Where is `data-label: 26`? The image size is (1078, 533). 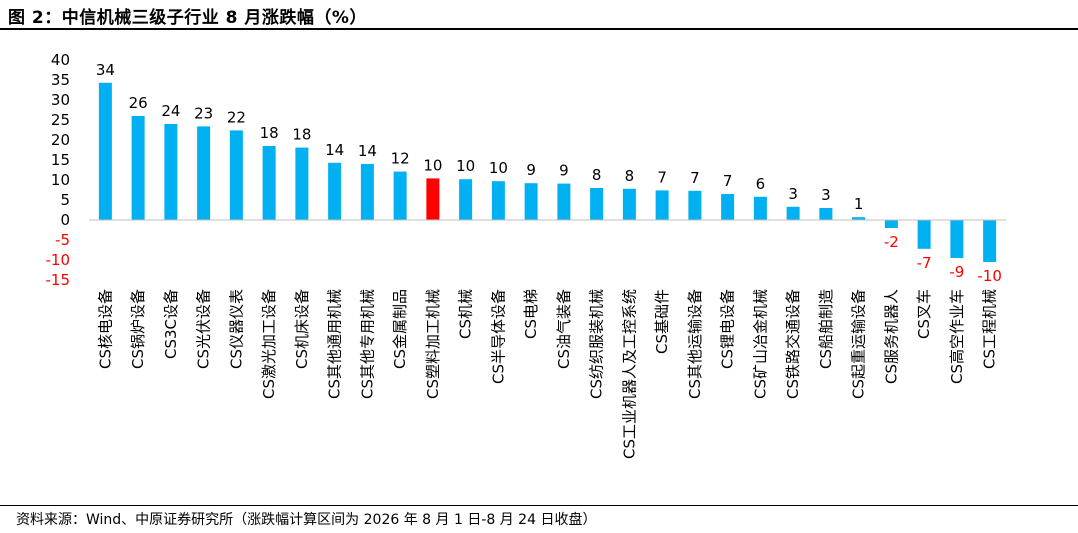 data-label: 26 is located at coordinates (138, 103).